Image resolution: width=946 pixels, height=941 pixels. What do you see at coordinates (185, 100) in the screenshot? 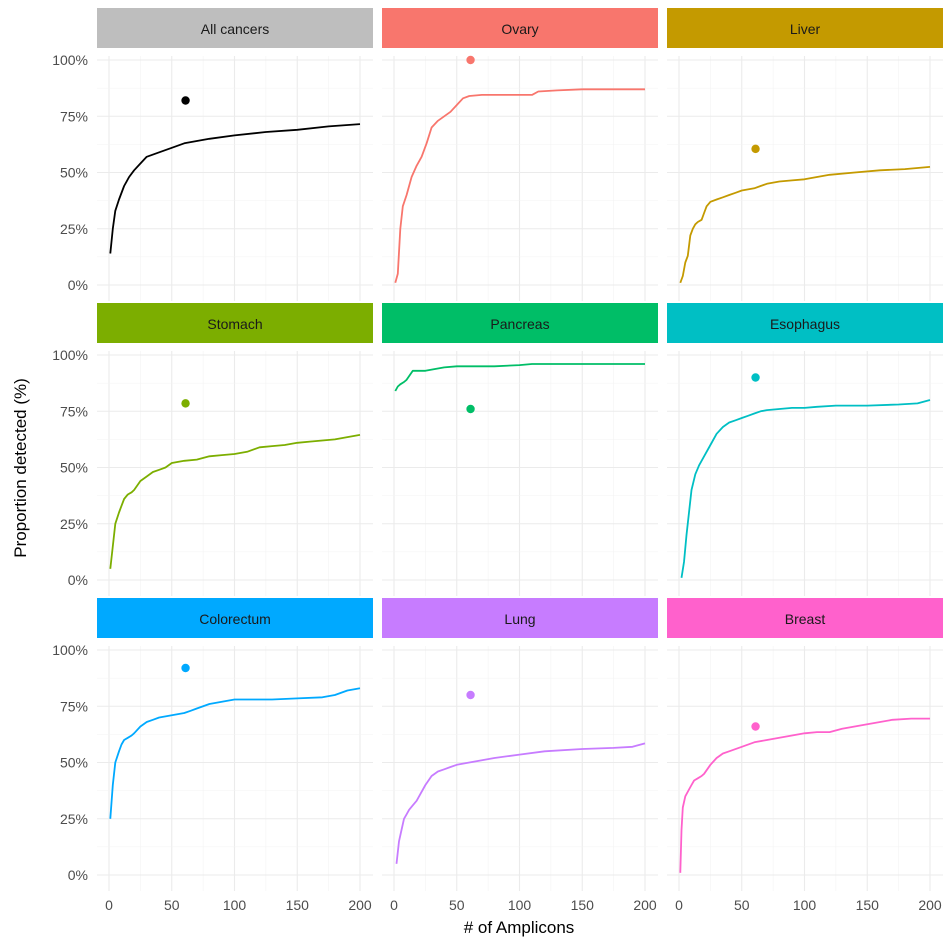
I see `highlight-point-all-cancers` at bounding box center [185, 100].